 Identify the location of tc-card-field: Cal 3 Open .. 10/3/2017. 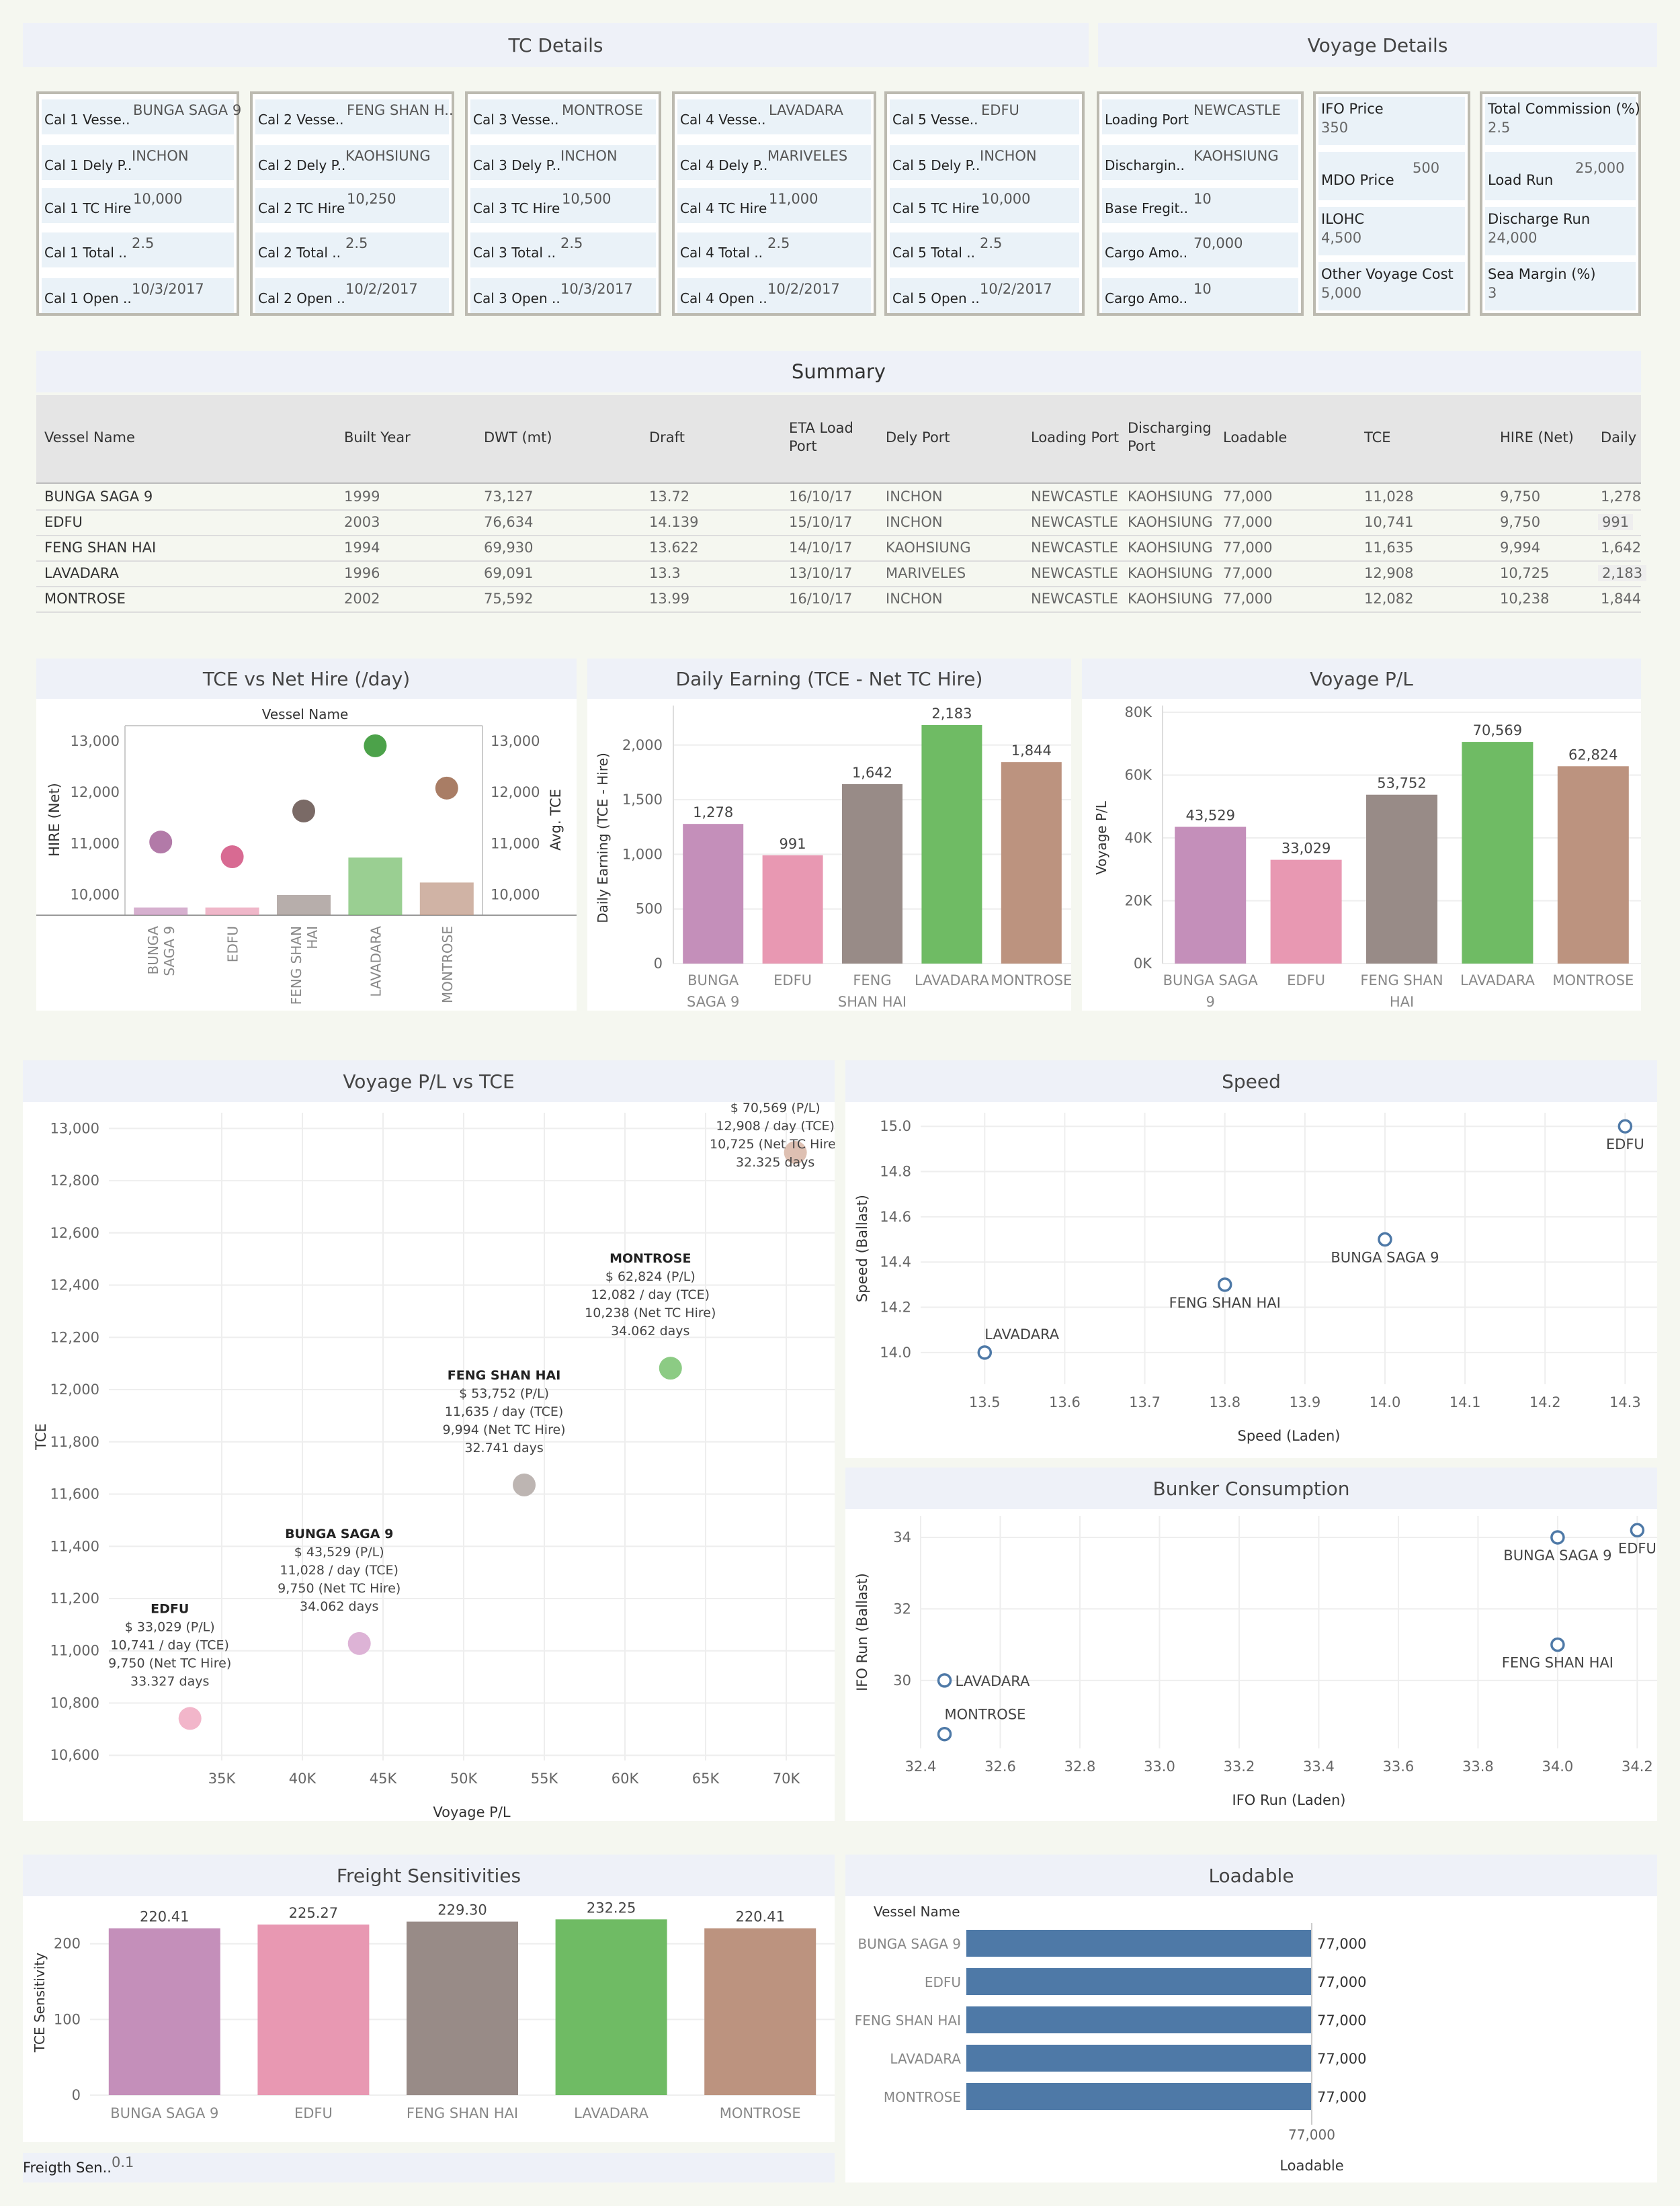
(563, 295).